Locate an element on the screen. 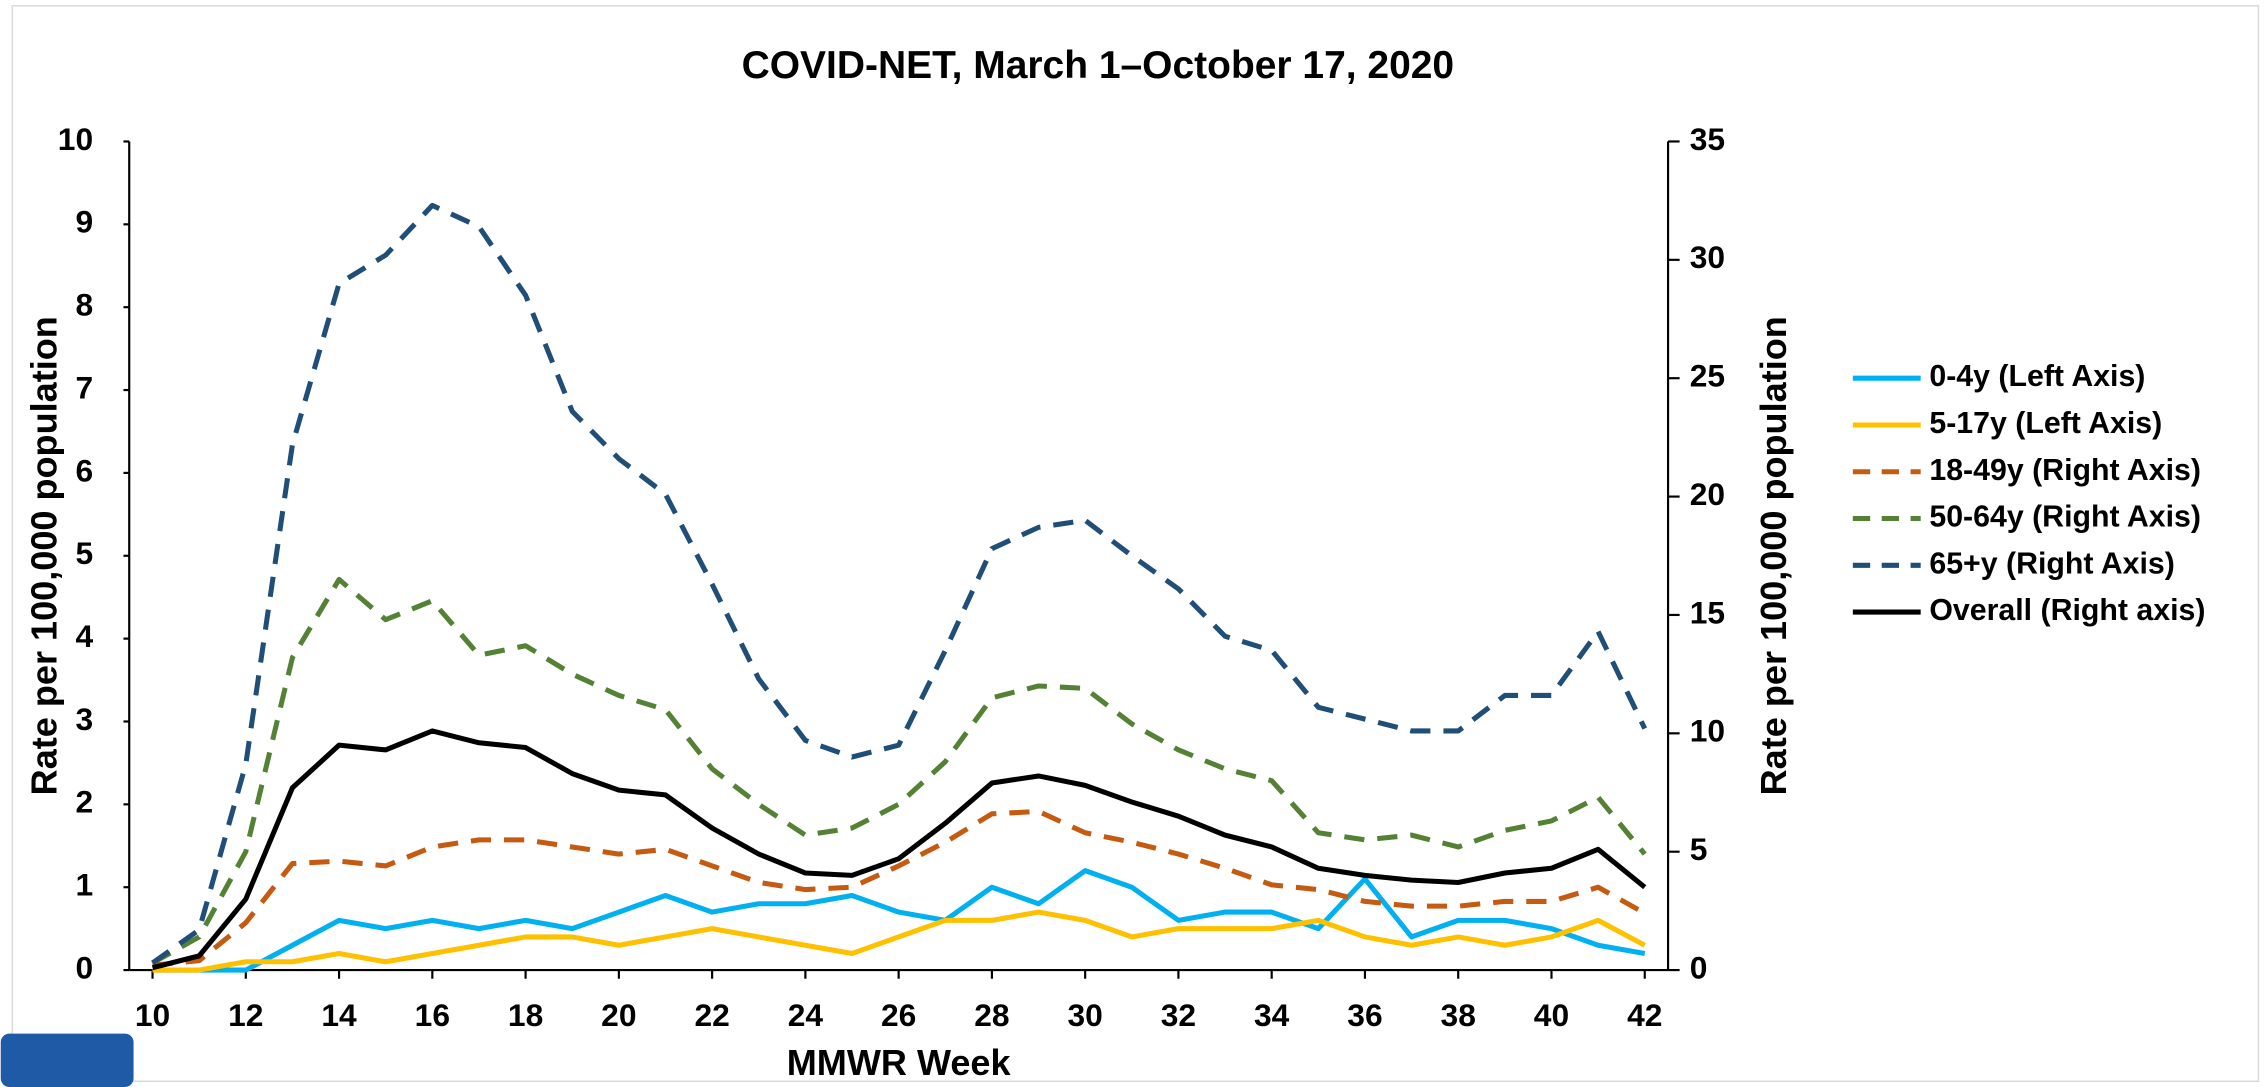 Image resolution: width=2265 pixels, height=1087 pixels. y-tick-label: 8 is located at coordinates (84, 305).